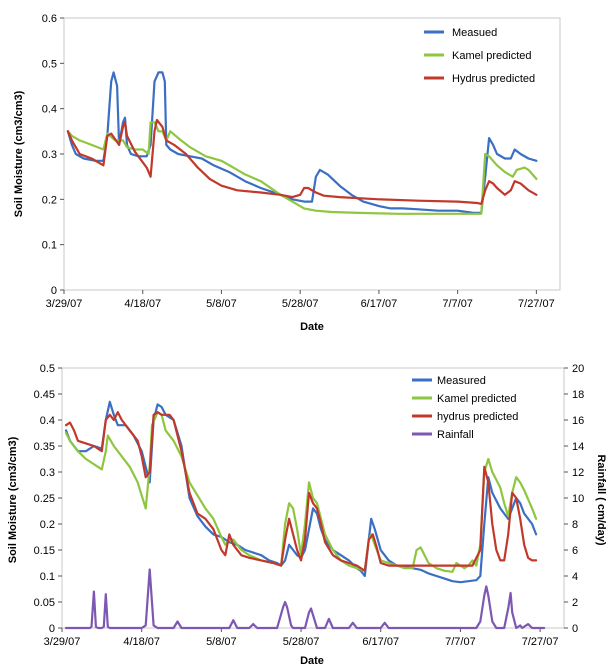 This screenshot has width=612, height=671. Describe the element at coordinates (474, 33) in the screenshot. I see `legend-label-measued: Measued` at that location.